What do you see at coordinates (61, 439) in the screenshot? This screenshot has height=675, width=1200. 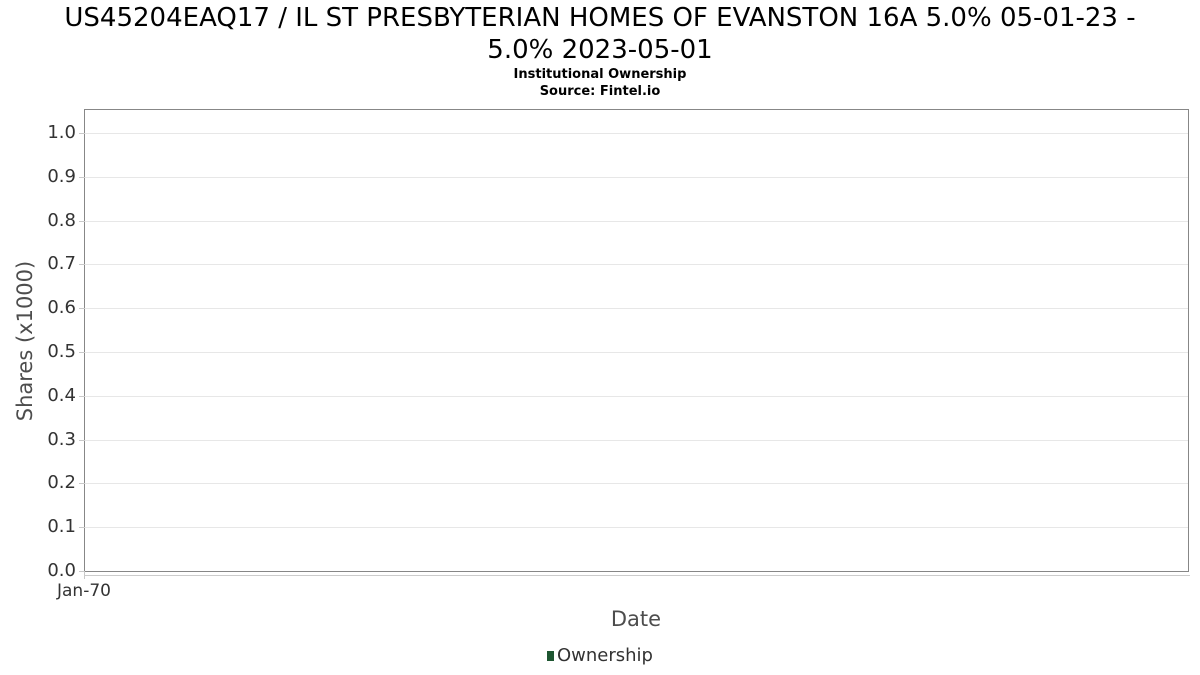 I see `y-tick-label: 0.3` at bounding box center [61, 439].